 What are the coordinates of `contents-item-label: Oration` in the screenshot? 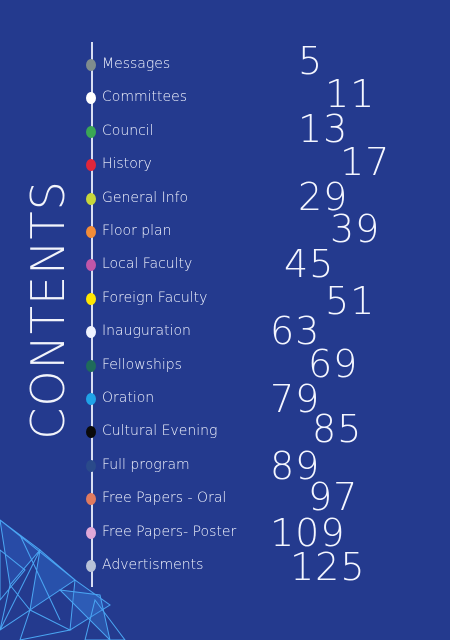 It's located at (128, 398).